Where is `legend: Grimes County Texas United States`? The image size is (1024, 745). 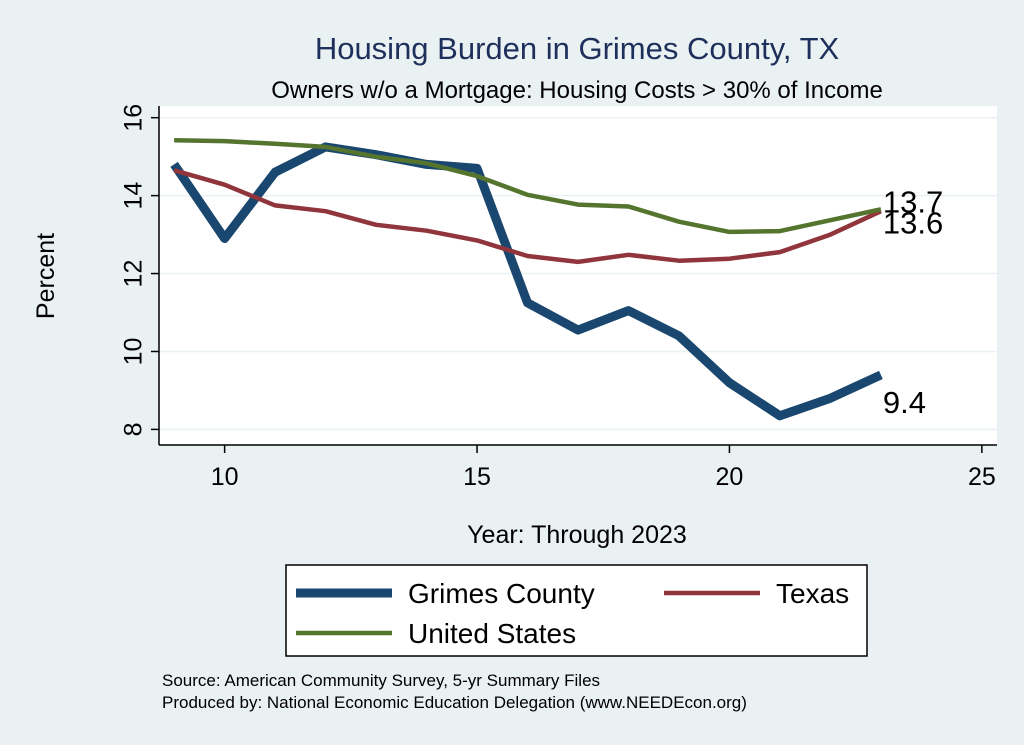
legend: Grimes County Texas United States is located at coordinates (576, 610).